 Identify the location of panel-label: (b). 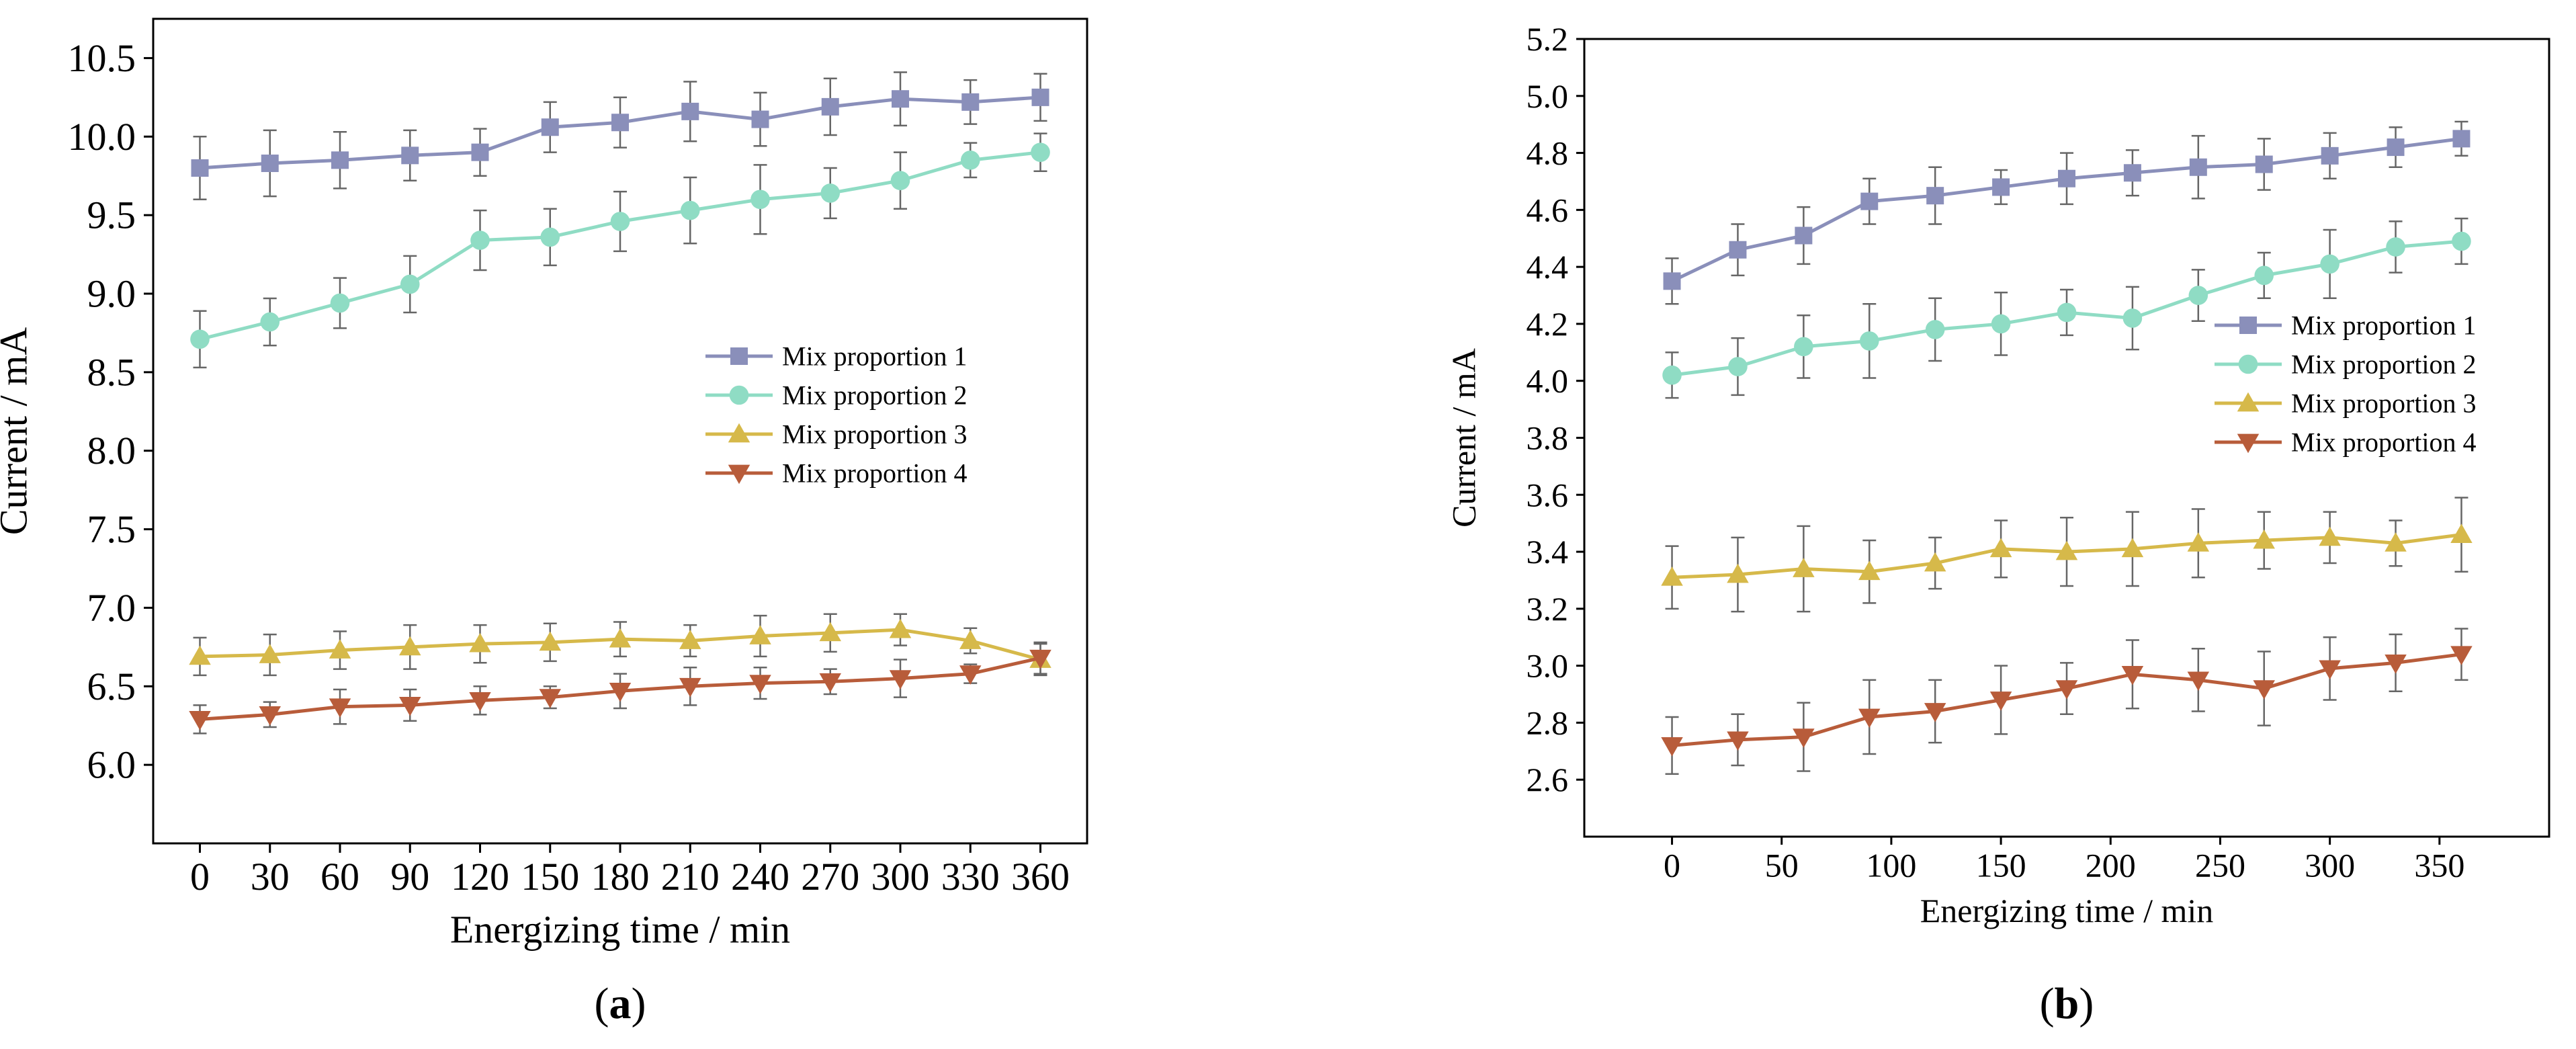
(2067, 1003).